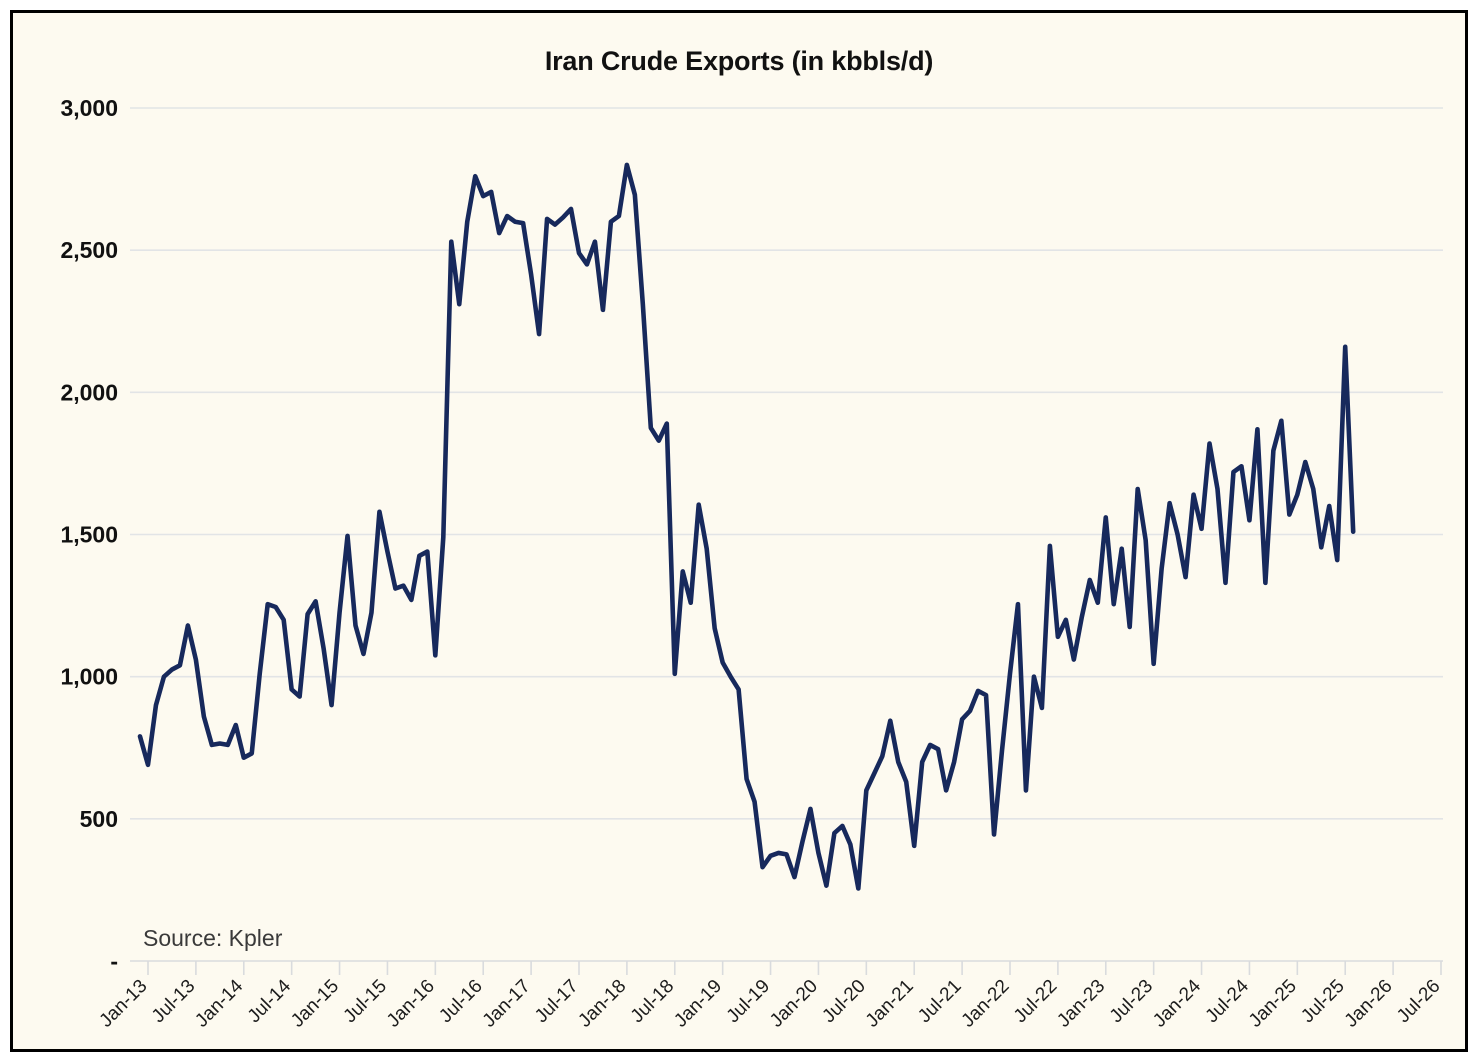  Describe the element at coordinates (794, 1004) in the screenshot. I see `x-axis-tick-label: Jan-20` at that location.